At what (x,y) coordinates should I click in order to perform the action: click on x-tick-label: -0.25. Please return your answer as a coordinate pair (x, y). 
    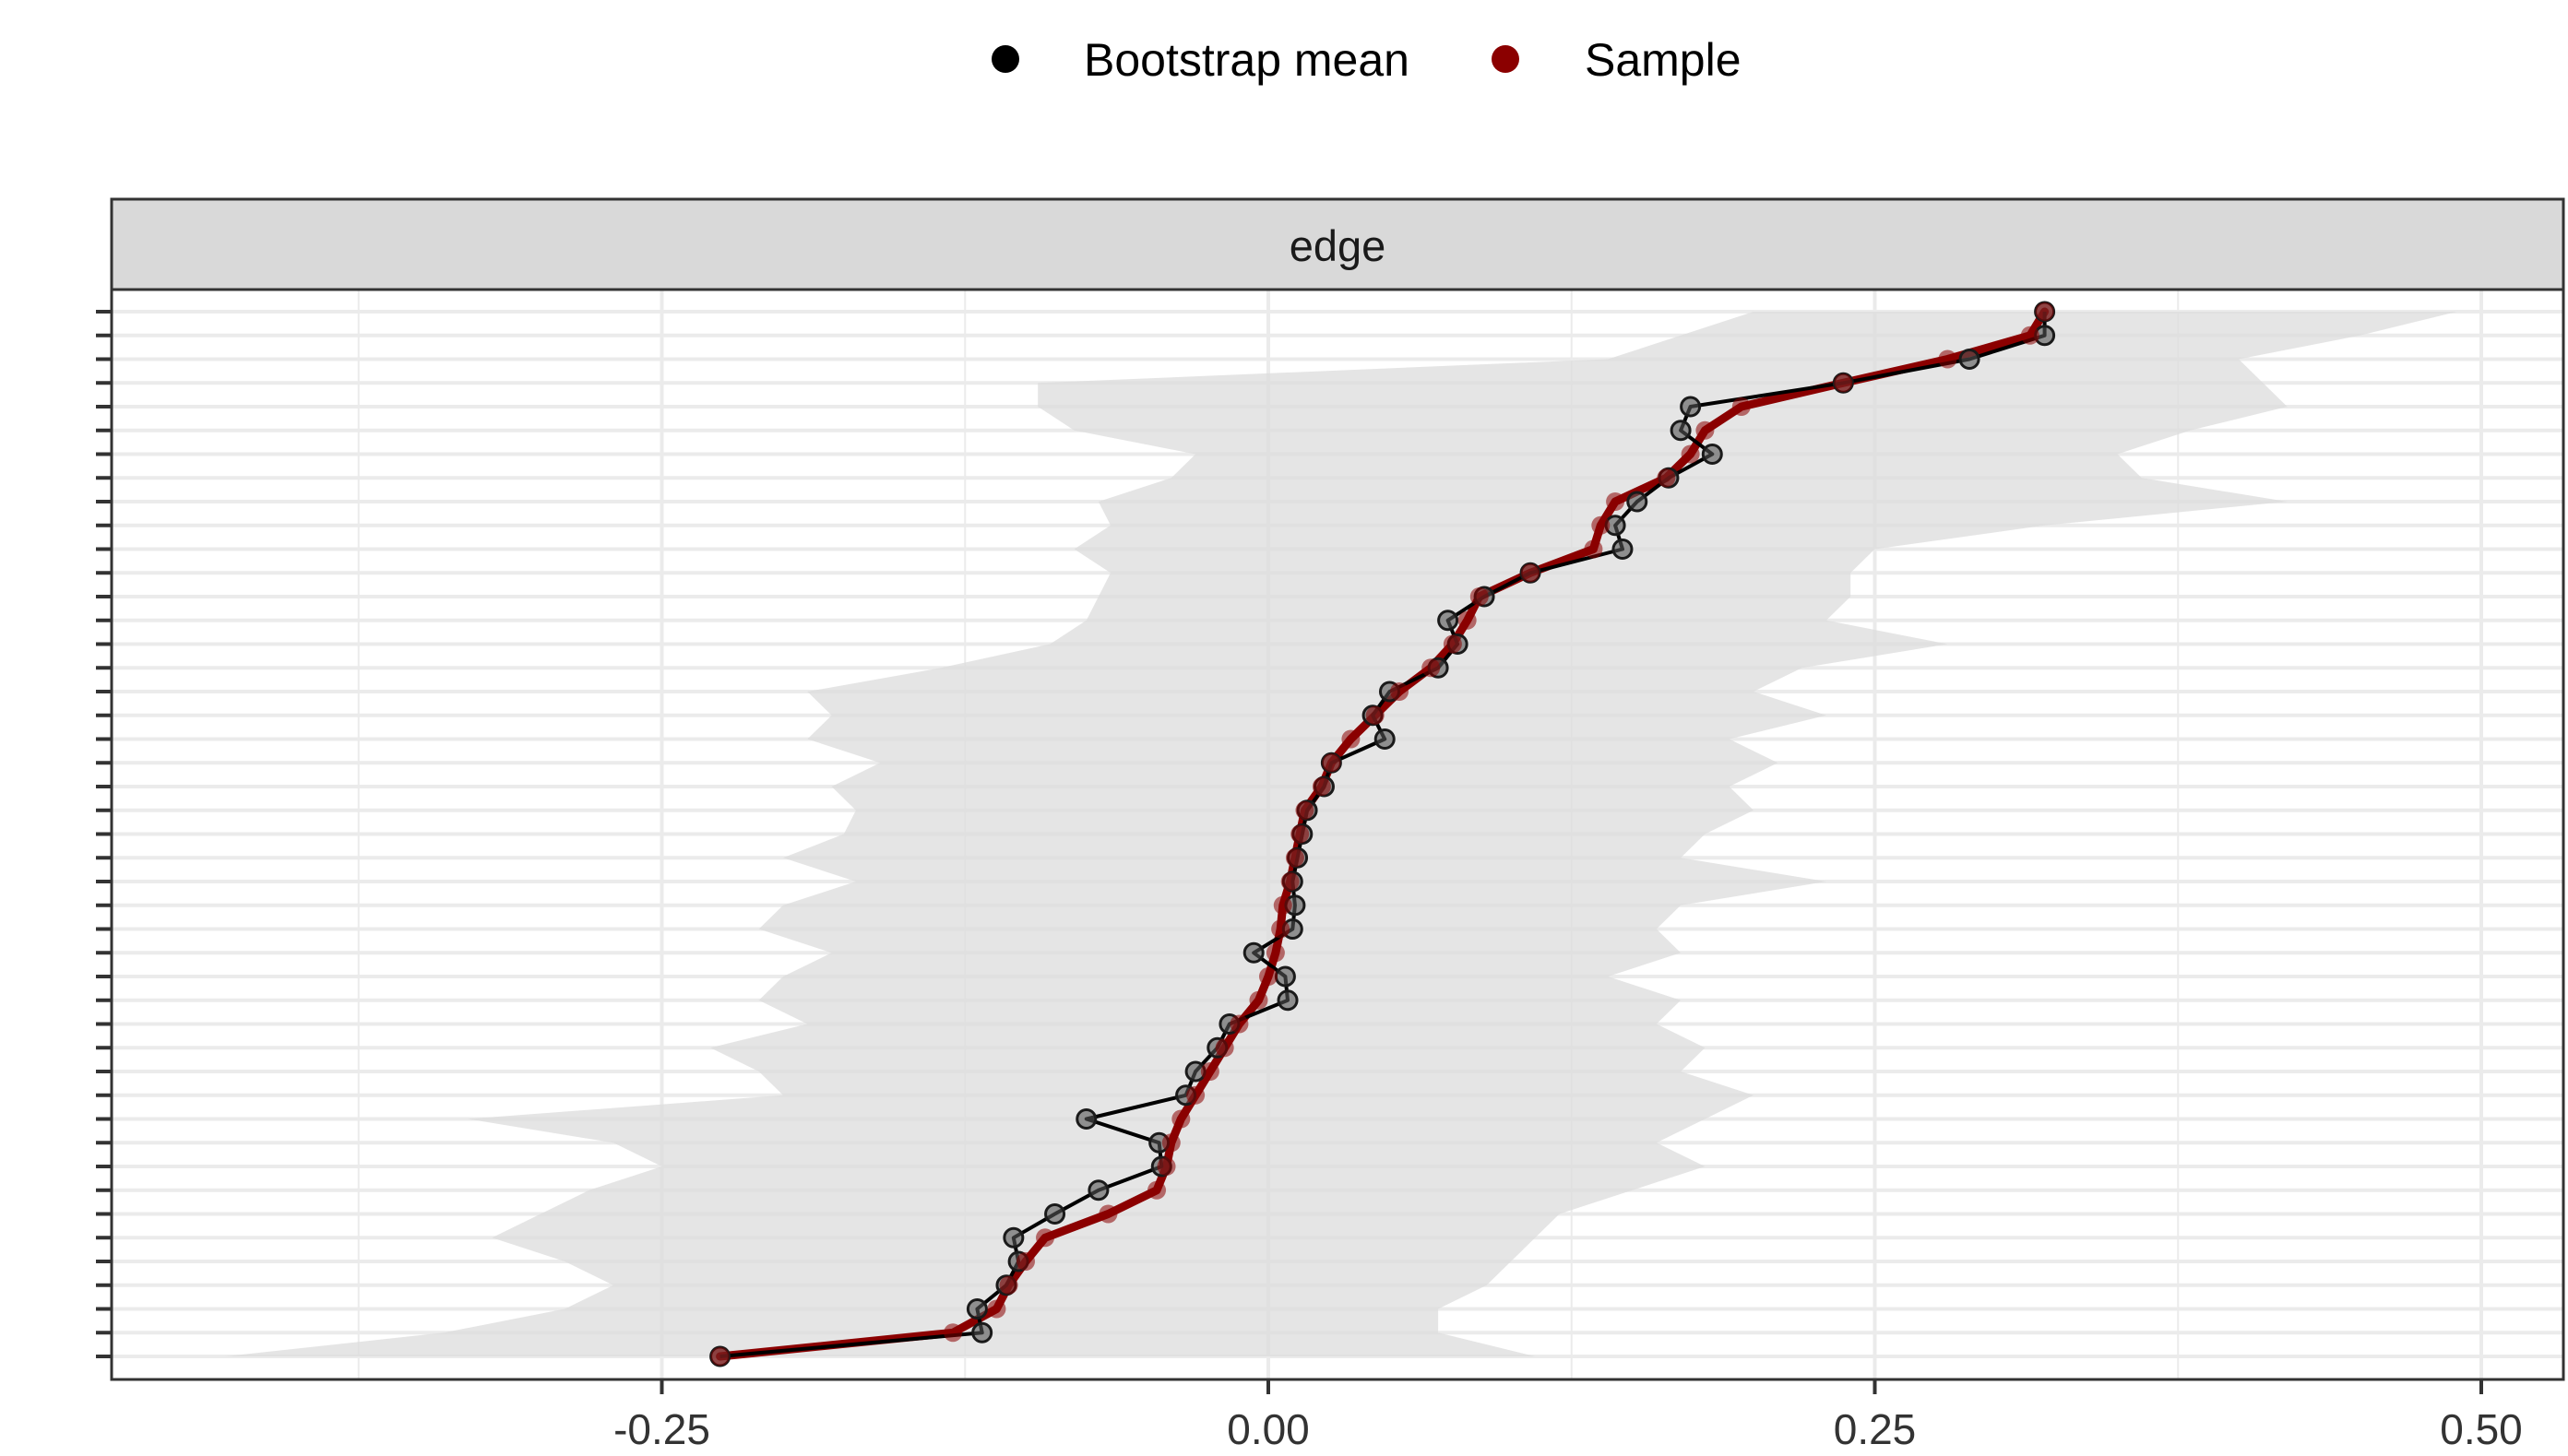
    Looking at the image, I should click on (661, 1429).